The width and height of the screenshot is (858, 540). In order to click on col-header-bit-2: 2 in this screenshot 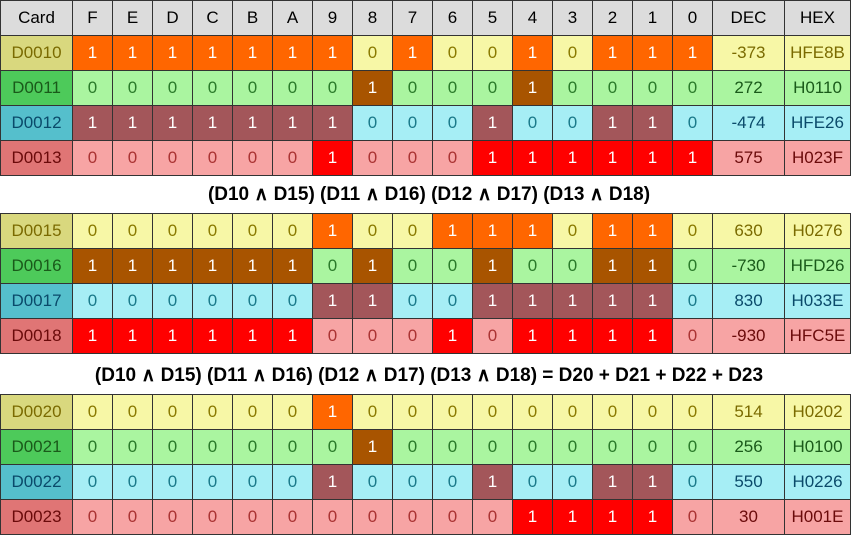, I will do `click(612, 18)`.